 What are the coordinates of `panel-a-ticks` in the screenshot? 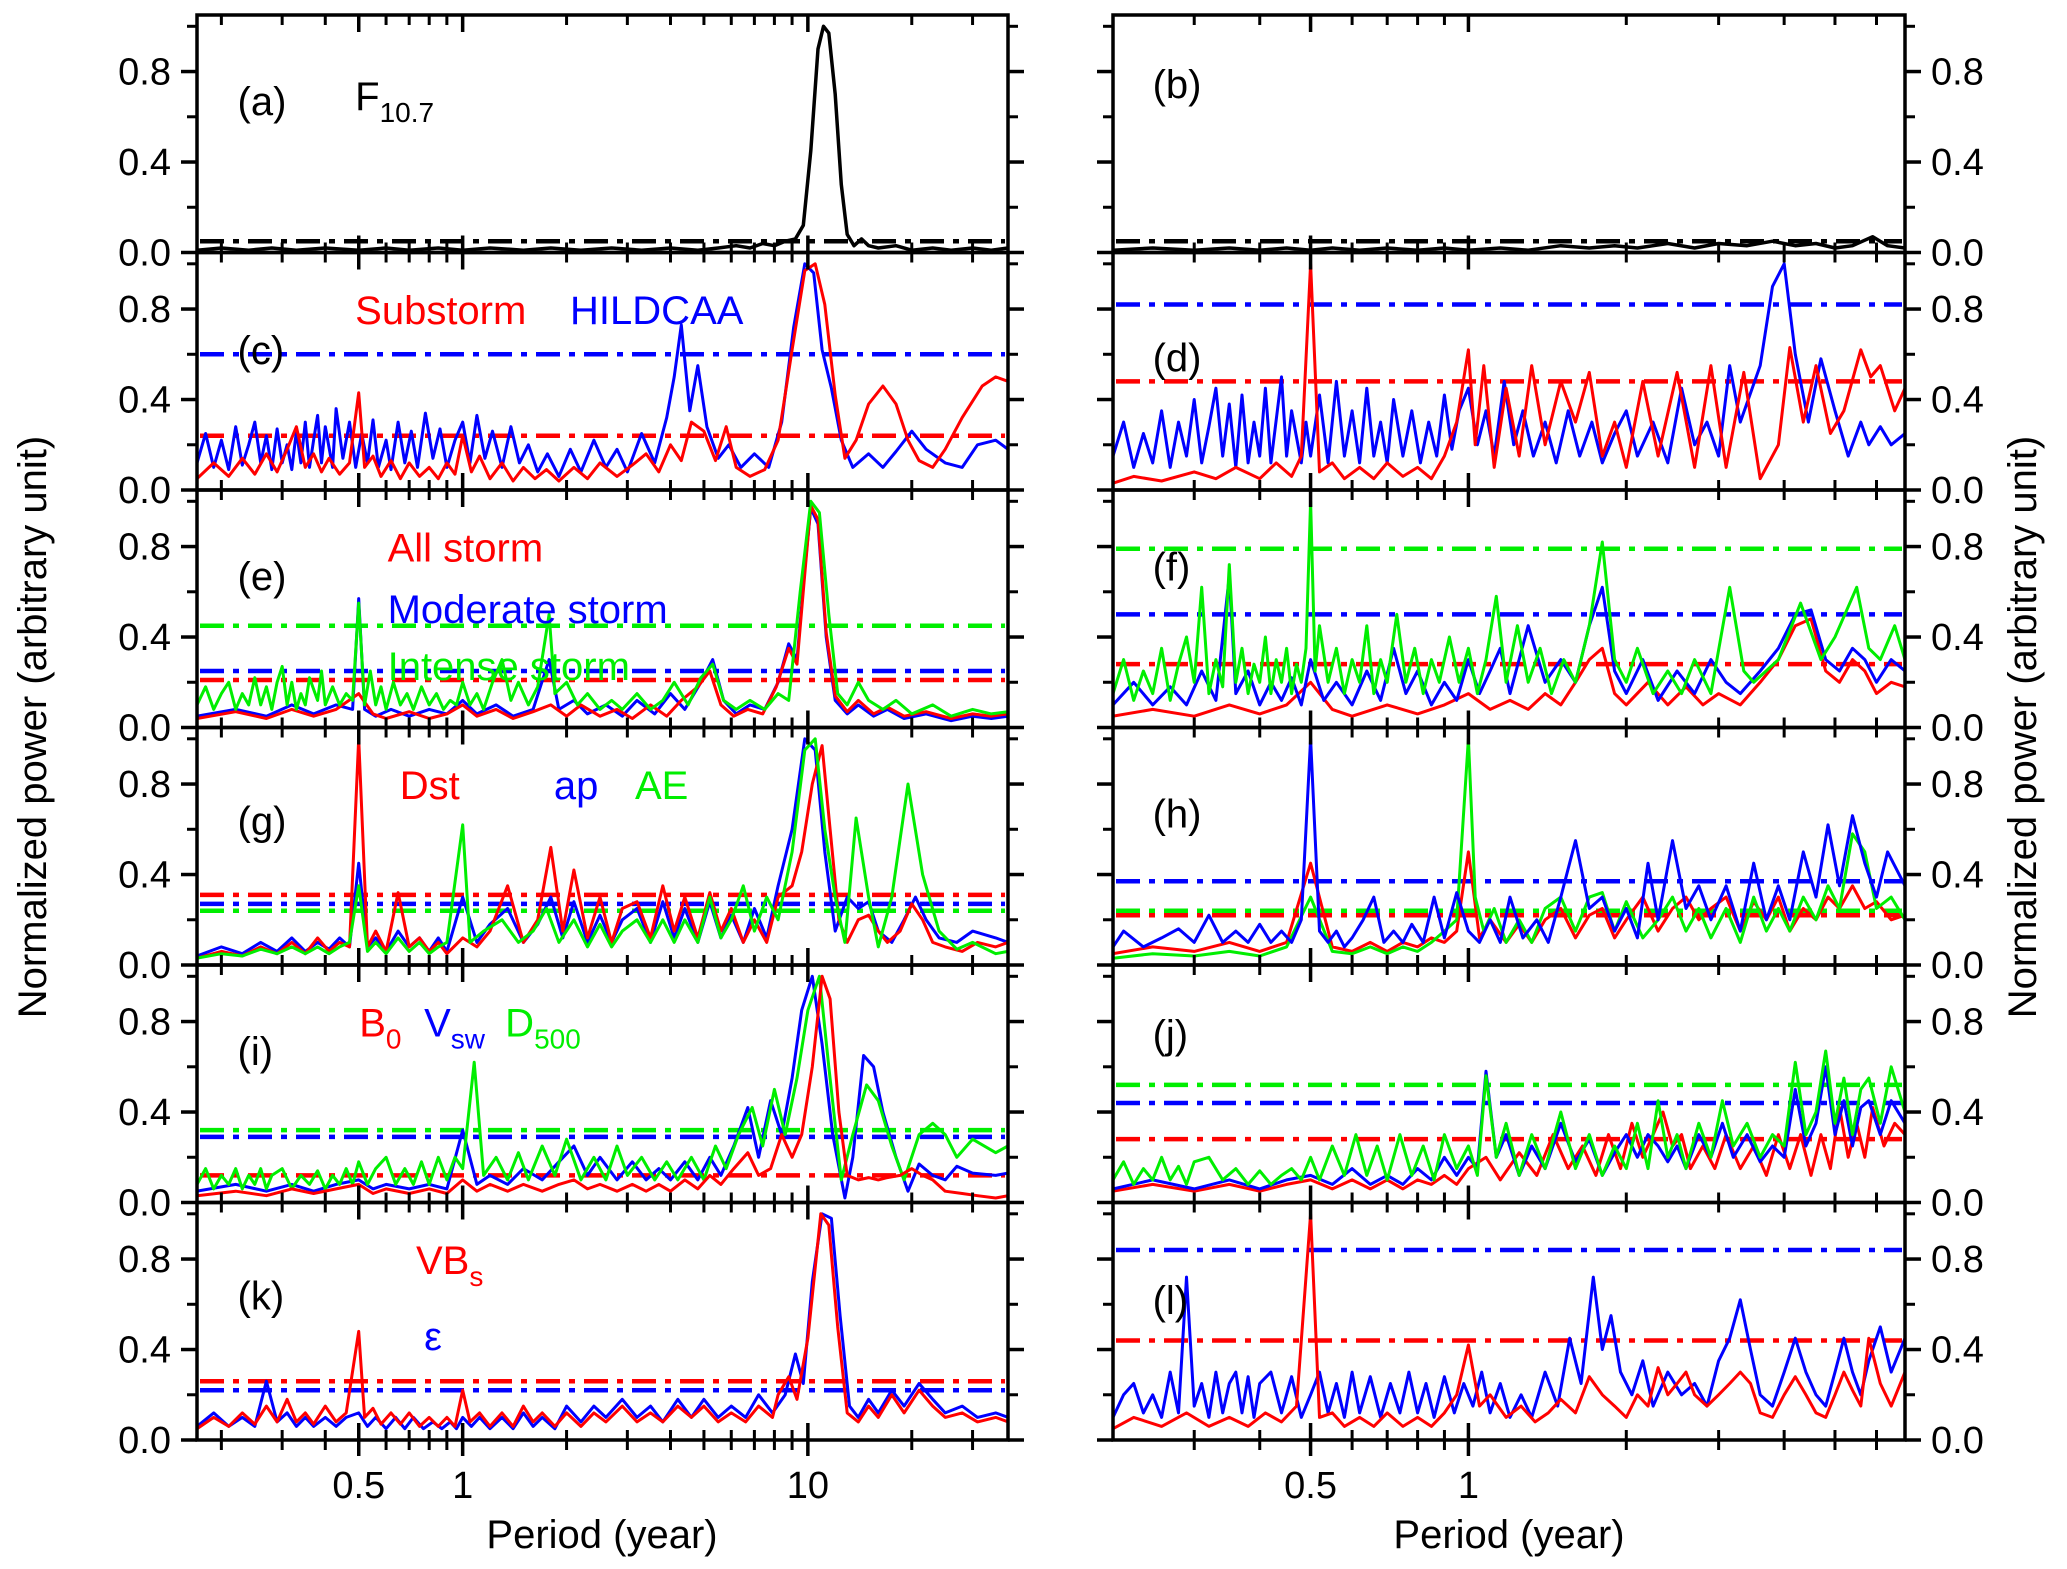 It's located at (602, 135).